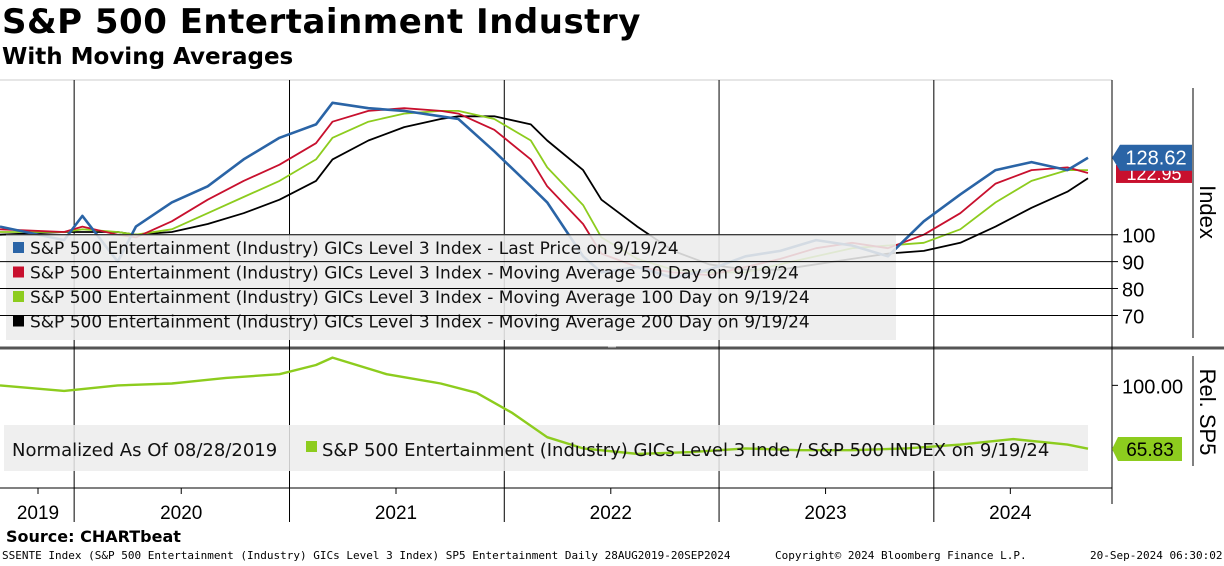  Describe the element at coordinates (1010, 513) in the screenshot. I see `x-tick-label: 2024` at that location.